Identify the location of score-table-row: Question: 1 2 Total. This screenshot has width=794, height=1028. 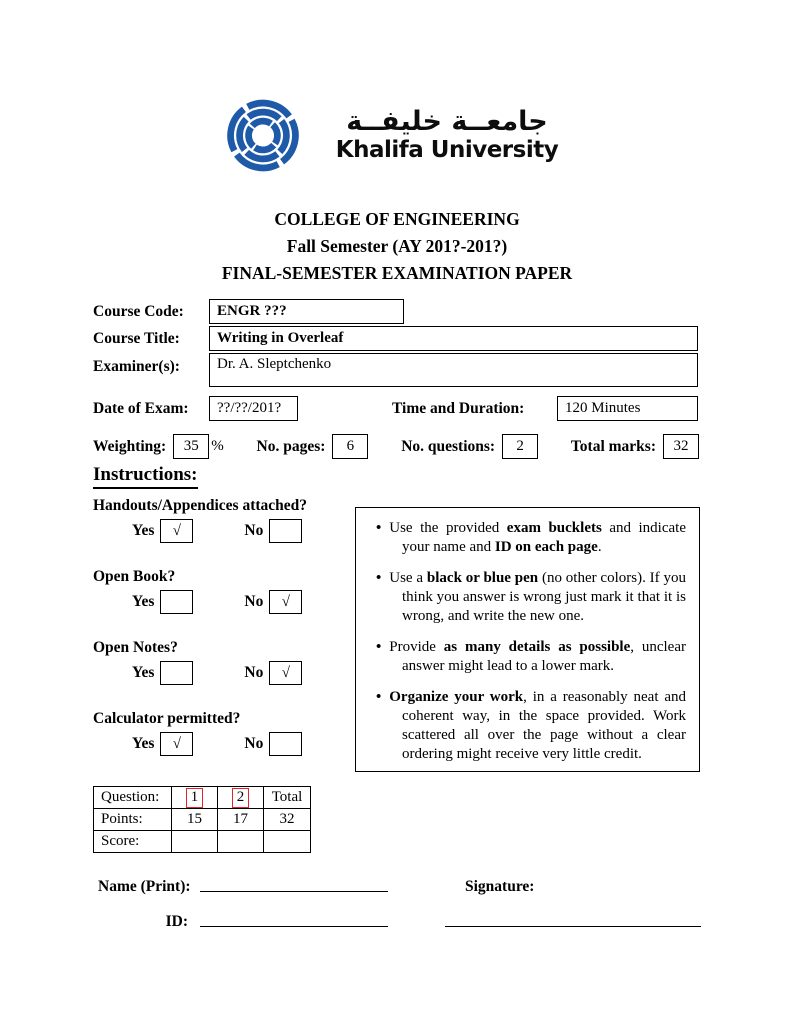
(202, 797).